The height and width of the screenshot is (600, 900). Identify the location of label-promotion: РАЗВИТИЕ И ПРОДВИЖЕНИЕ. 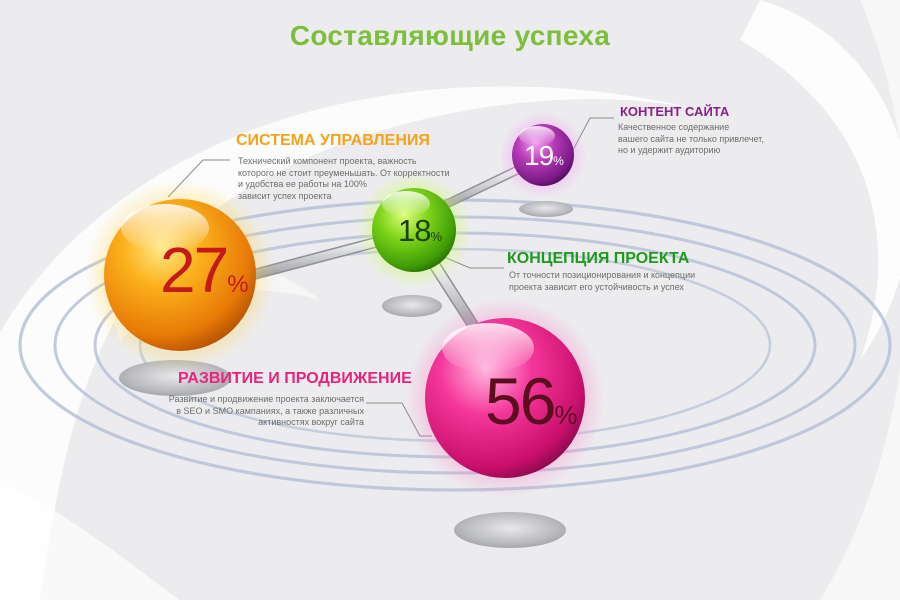
(295, 378).